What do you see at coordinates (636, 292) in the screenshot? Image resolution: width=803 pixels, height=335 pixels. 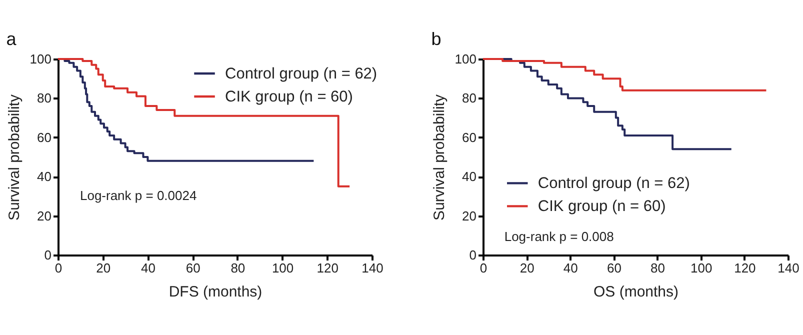 I see `x-axis-title: OS (months)` at bounding box center [636, 292].